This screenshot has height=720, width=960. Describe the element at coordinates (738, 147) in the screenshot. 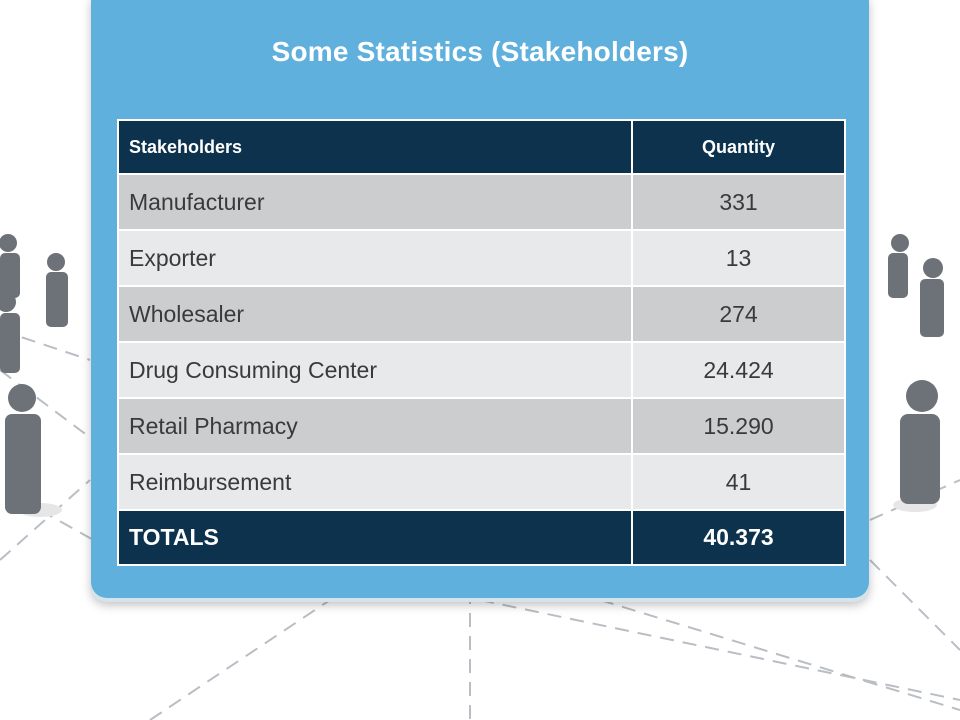

I see `header-quantity: Quantity` at that location.